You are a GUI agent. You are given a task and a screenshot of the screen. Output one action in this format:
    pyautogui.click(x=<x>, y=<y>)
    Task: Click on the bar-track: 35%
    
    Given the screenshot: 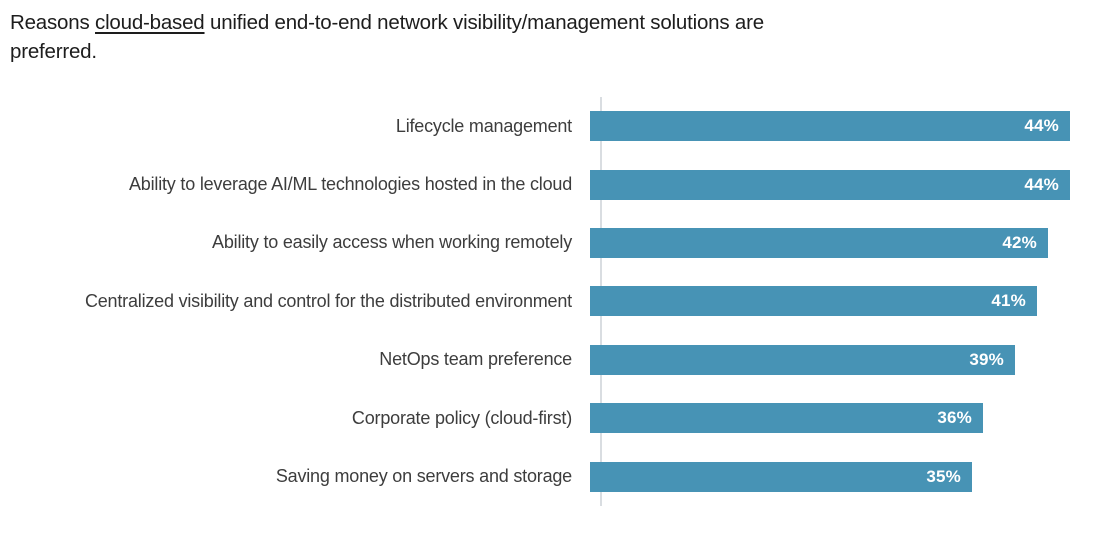 What is the action you would take?
    pyautogui.click(x=843, y=476)
    